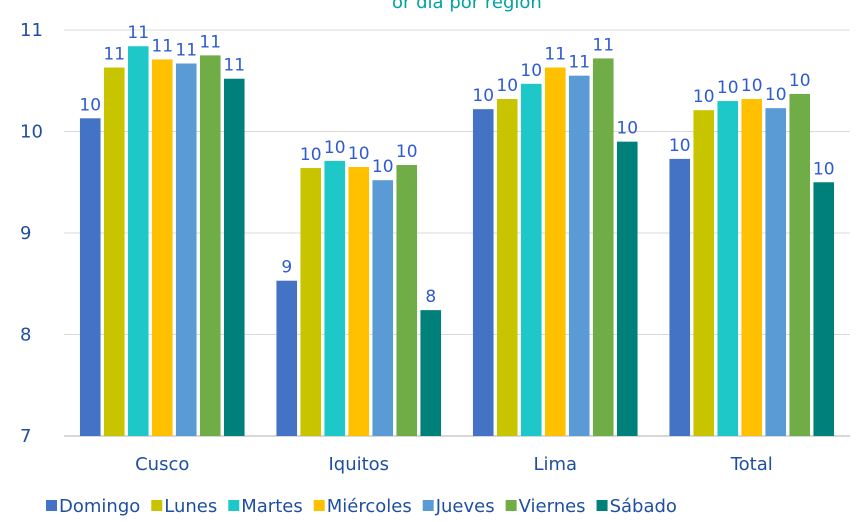  Describe the element at coordinates (454, 464) in the screenshot. I see `x-axis: Cusco Iquitos Lima Total` at that location.